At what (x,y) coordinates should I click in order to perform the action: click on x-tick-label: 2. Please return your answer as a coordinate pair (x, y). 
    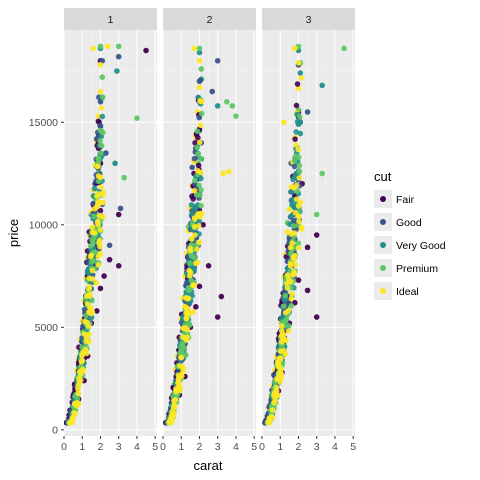
    Looking at the image, I should click on (101, 447).